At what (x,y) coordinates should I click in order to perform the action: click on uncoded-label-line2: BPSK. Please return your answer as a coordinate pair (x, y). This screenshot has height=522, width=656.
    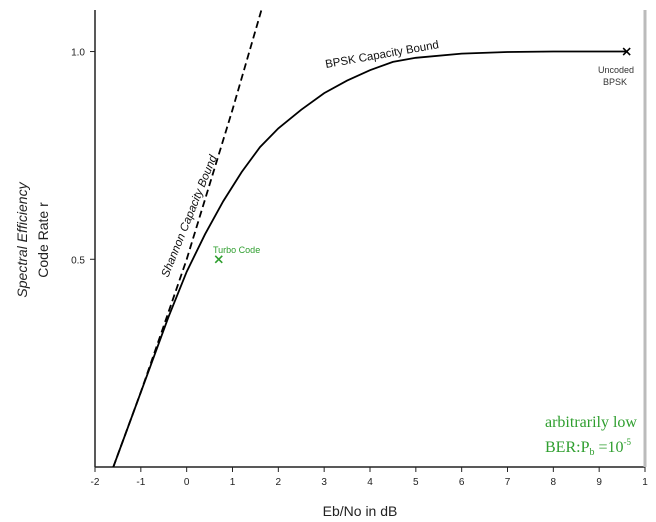
    Looking at the image, I should click on (615, 82).